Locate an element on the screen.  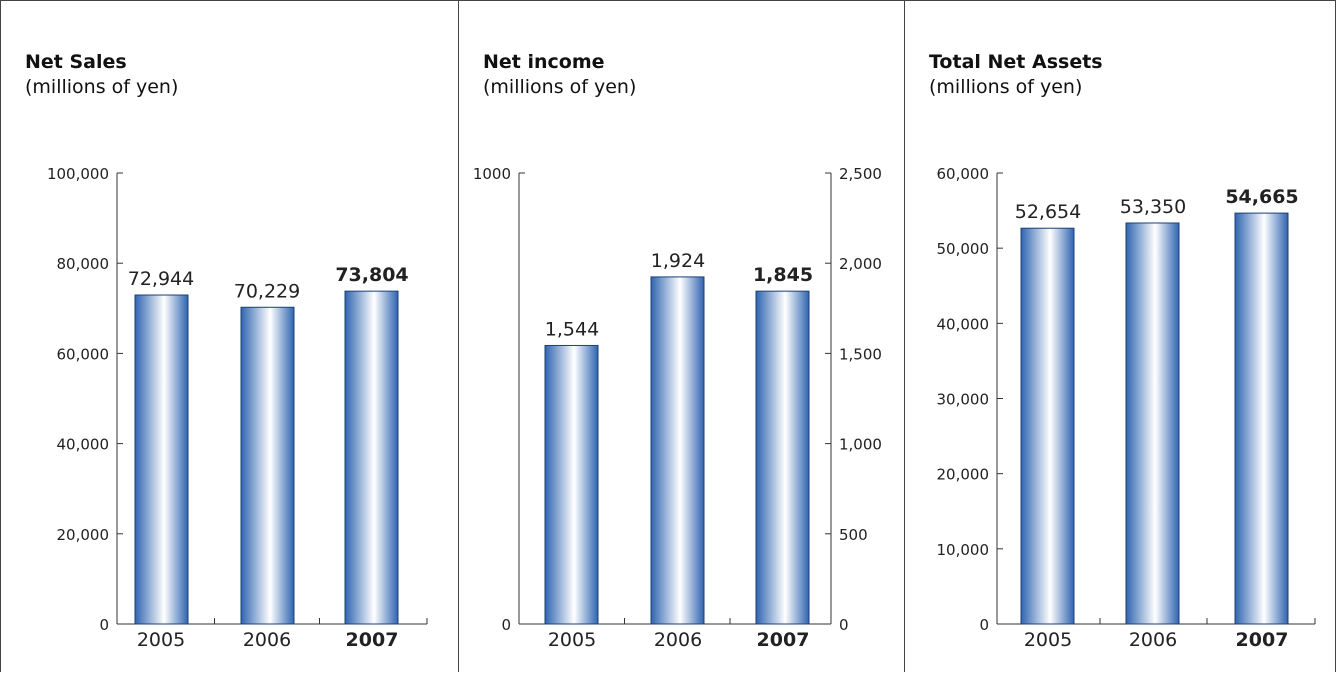
y-tick-label: 1,500 is located at coordinates (860, 354).